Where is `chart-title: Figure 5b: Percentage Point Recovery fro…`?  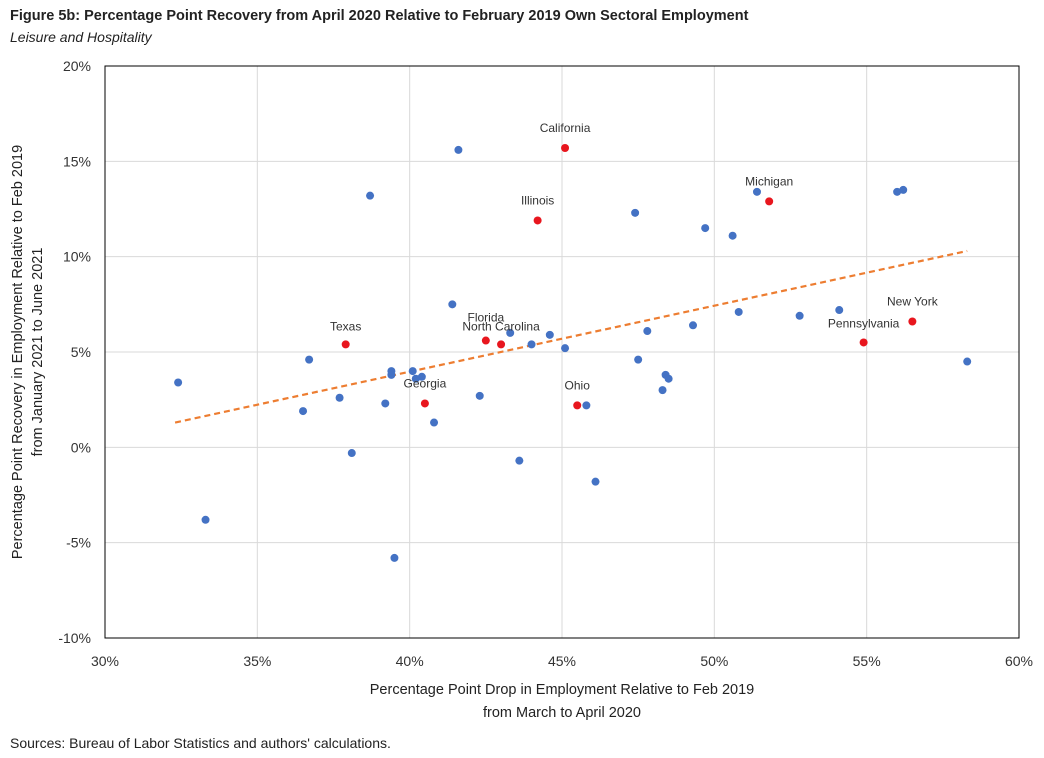 chart-title: Figure 5b: Percentage Point Recovery fro… is located at coordinates (379, 16).